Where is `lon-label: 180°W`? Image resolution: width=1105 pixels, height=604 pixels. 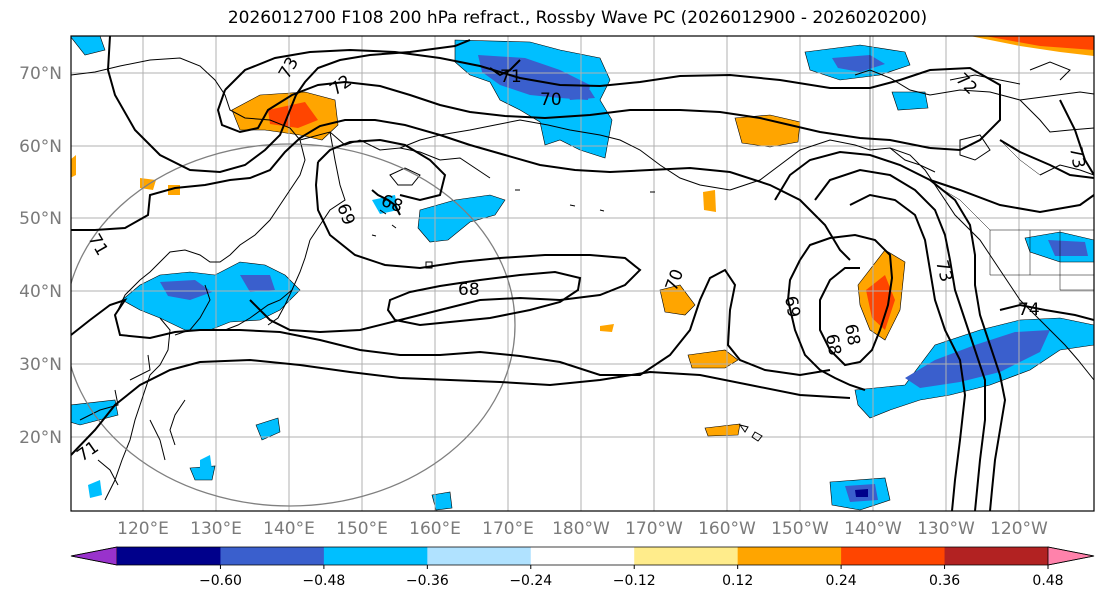
lon-label: 180°W is located at coordinates (581, 529).